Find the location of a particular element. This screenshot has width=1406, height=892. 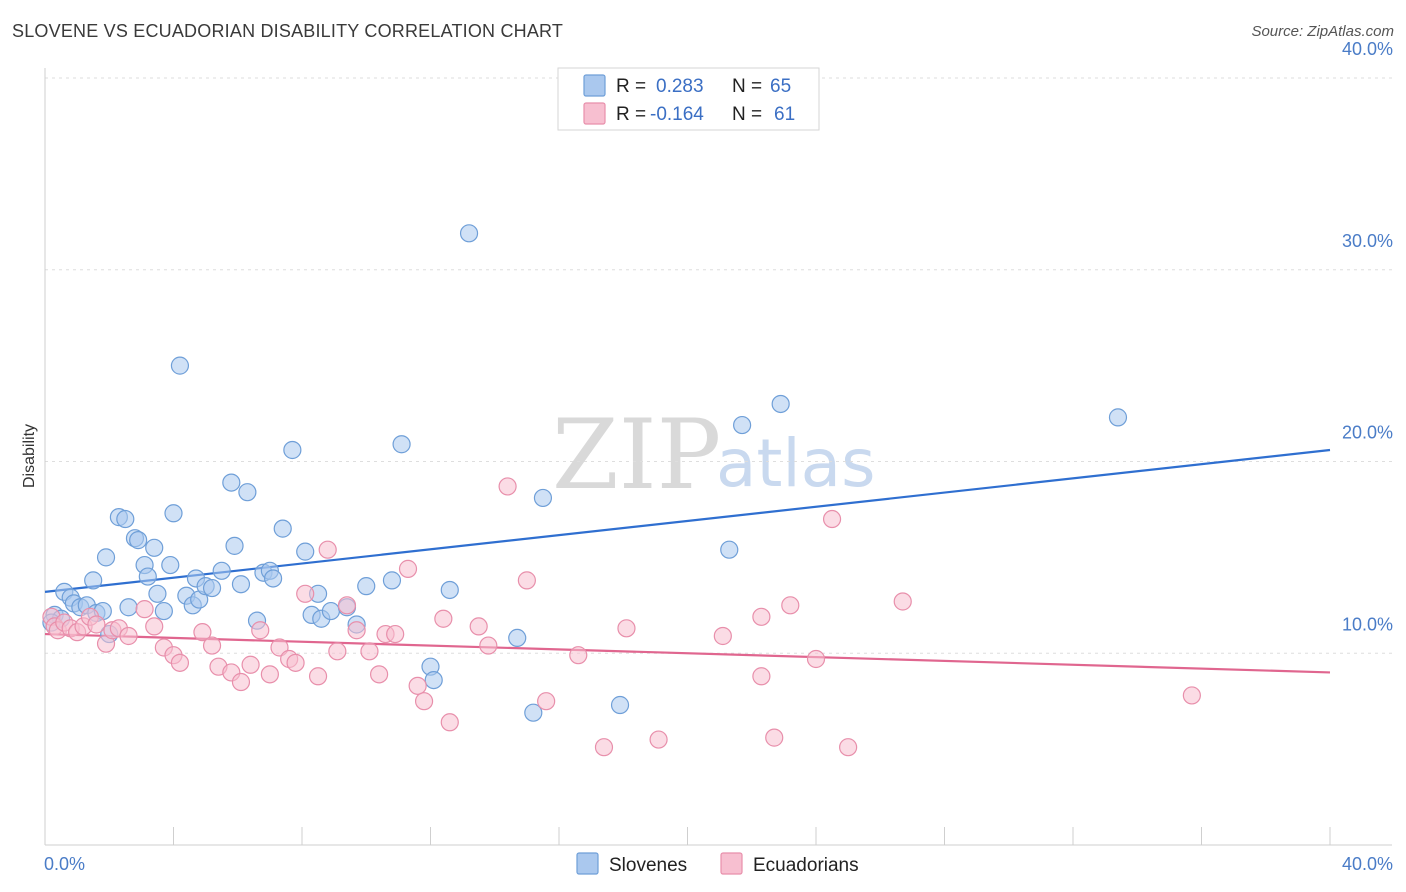

legend: R = 0.283 N = 65 R = -0.164 N = 61 is located at coordinates (688, 99).